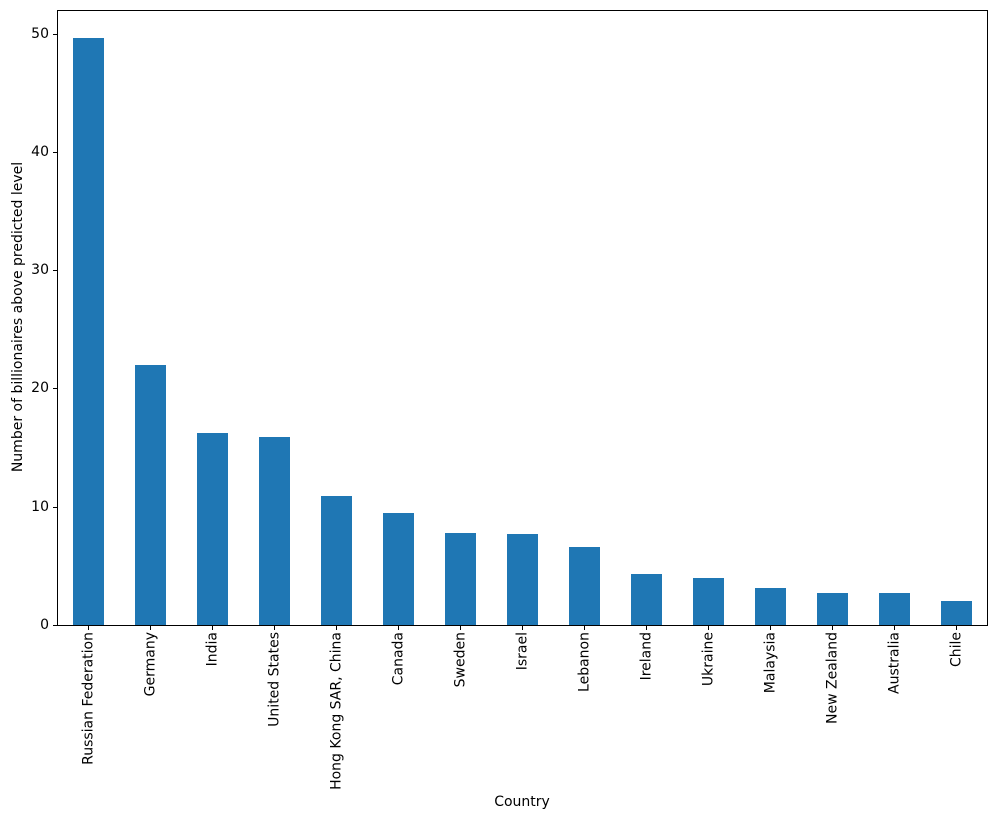  I want to click on x-tick-label-text: Chile, so click(956, 650).